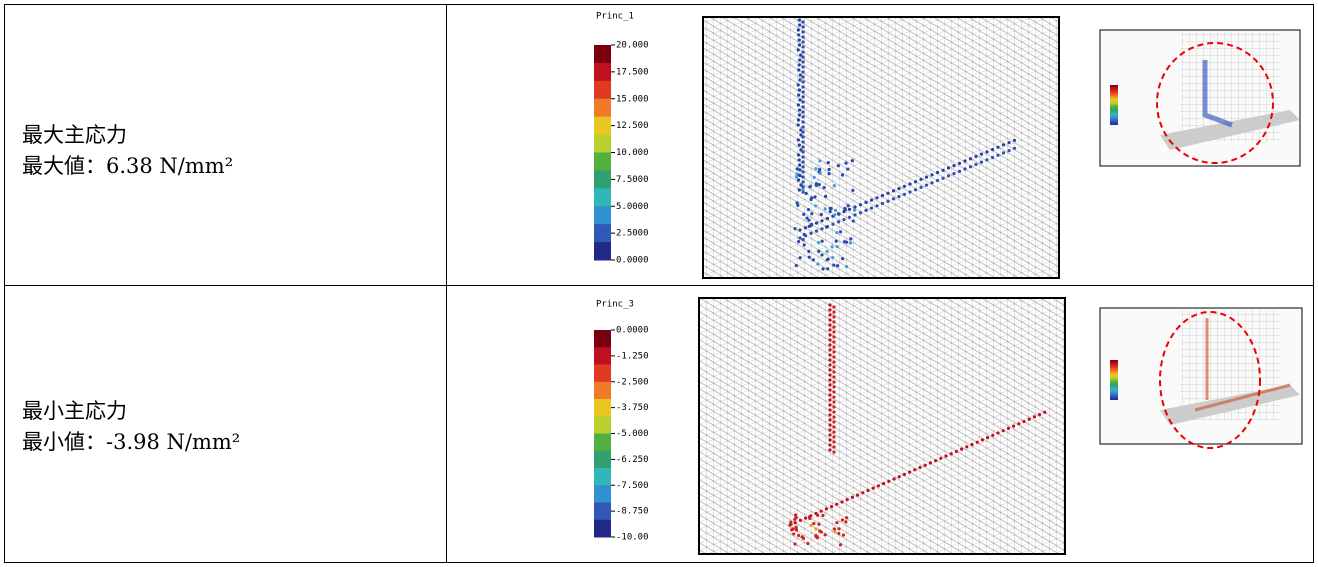 This screenshot has width=1318, height=567. Describe the element at coordinates (632, 331) in the screenshot. I see `legend-label: 0.0000` at that location.